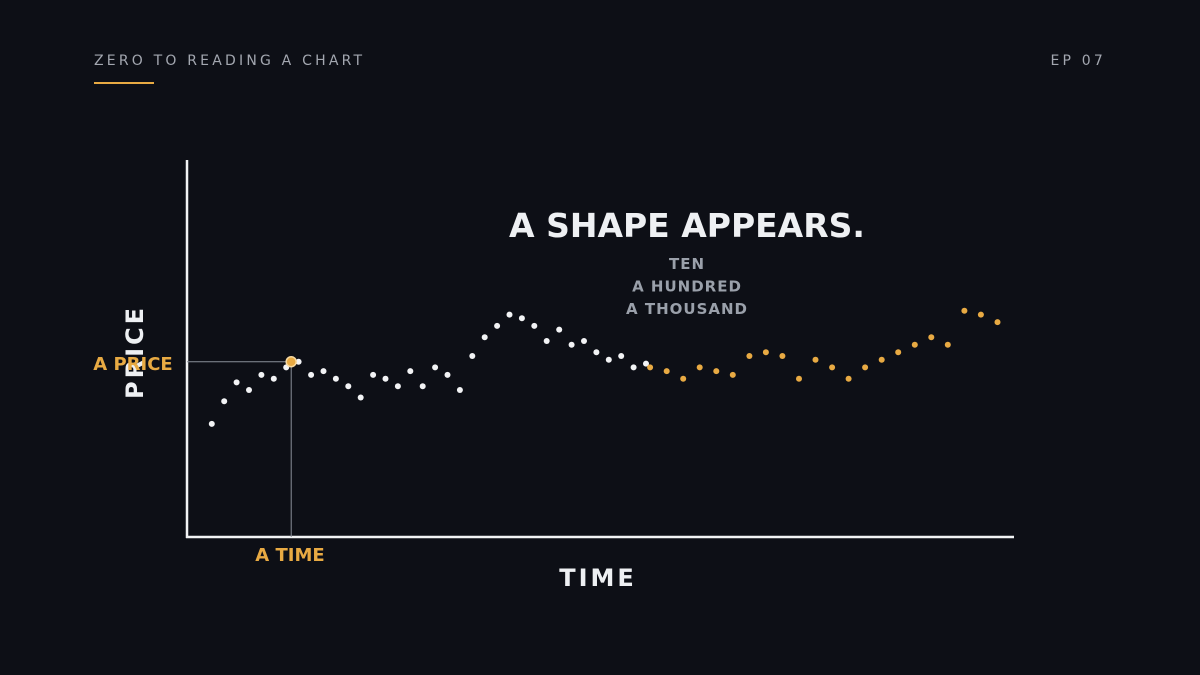 The height and width of the screenshot is (675, 1200). I want to click on episode-label: EP 07, so click(1078, 61).